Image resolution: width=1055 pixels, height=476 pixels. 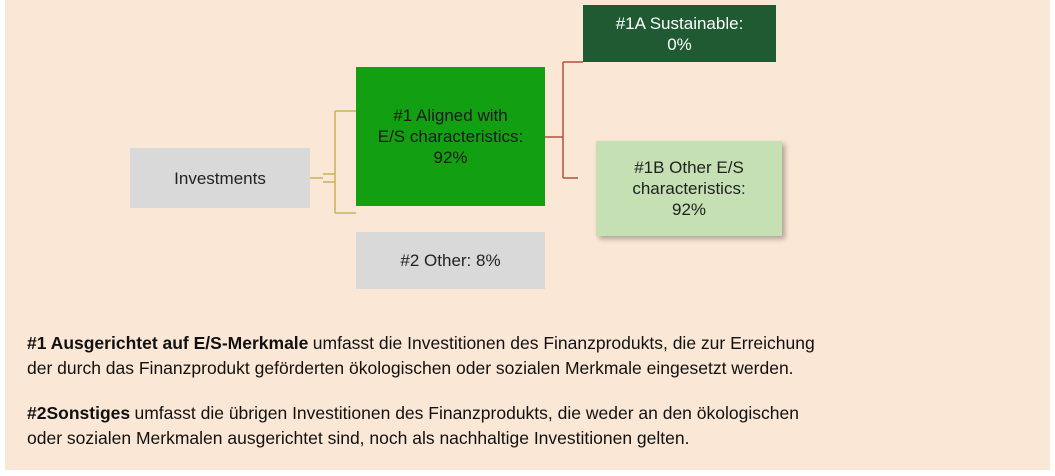 I want to click on olive-connector, so click(x=333, y=162).